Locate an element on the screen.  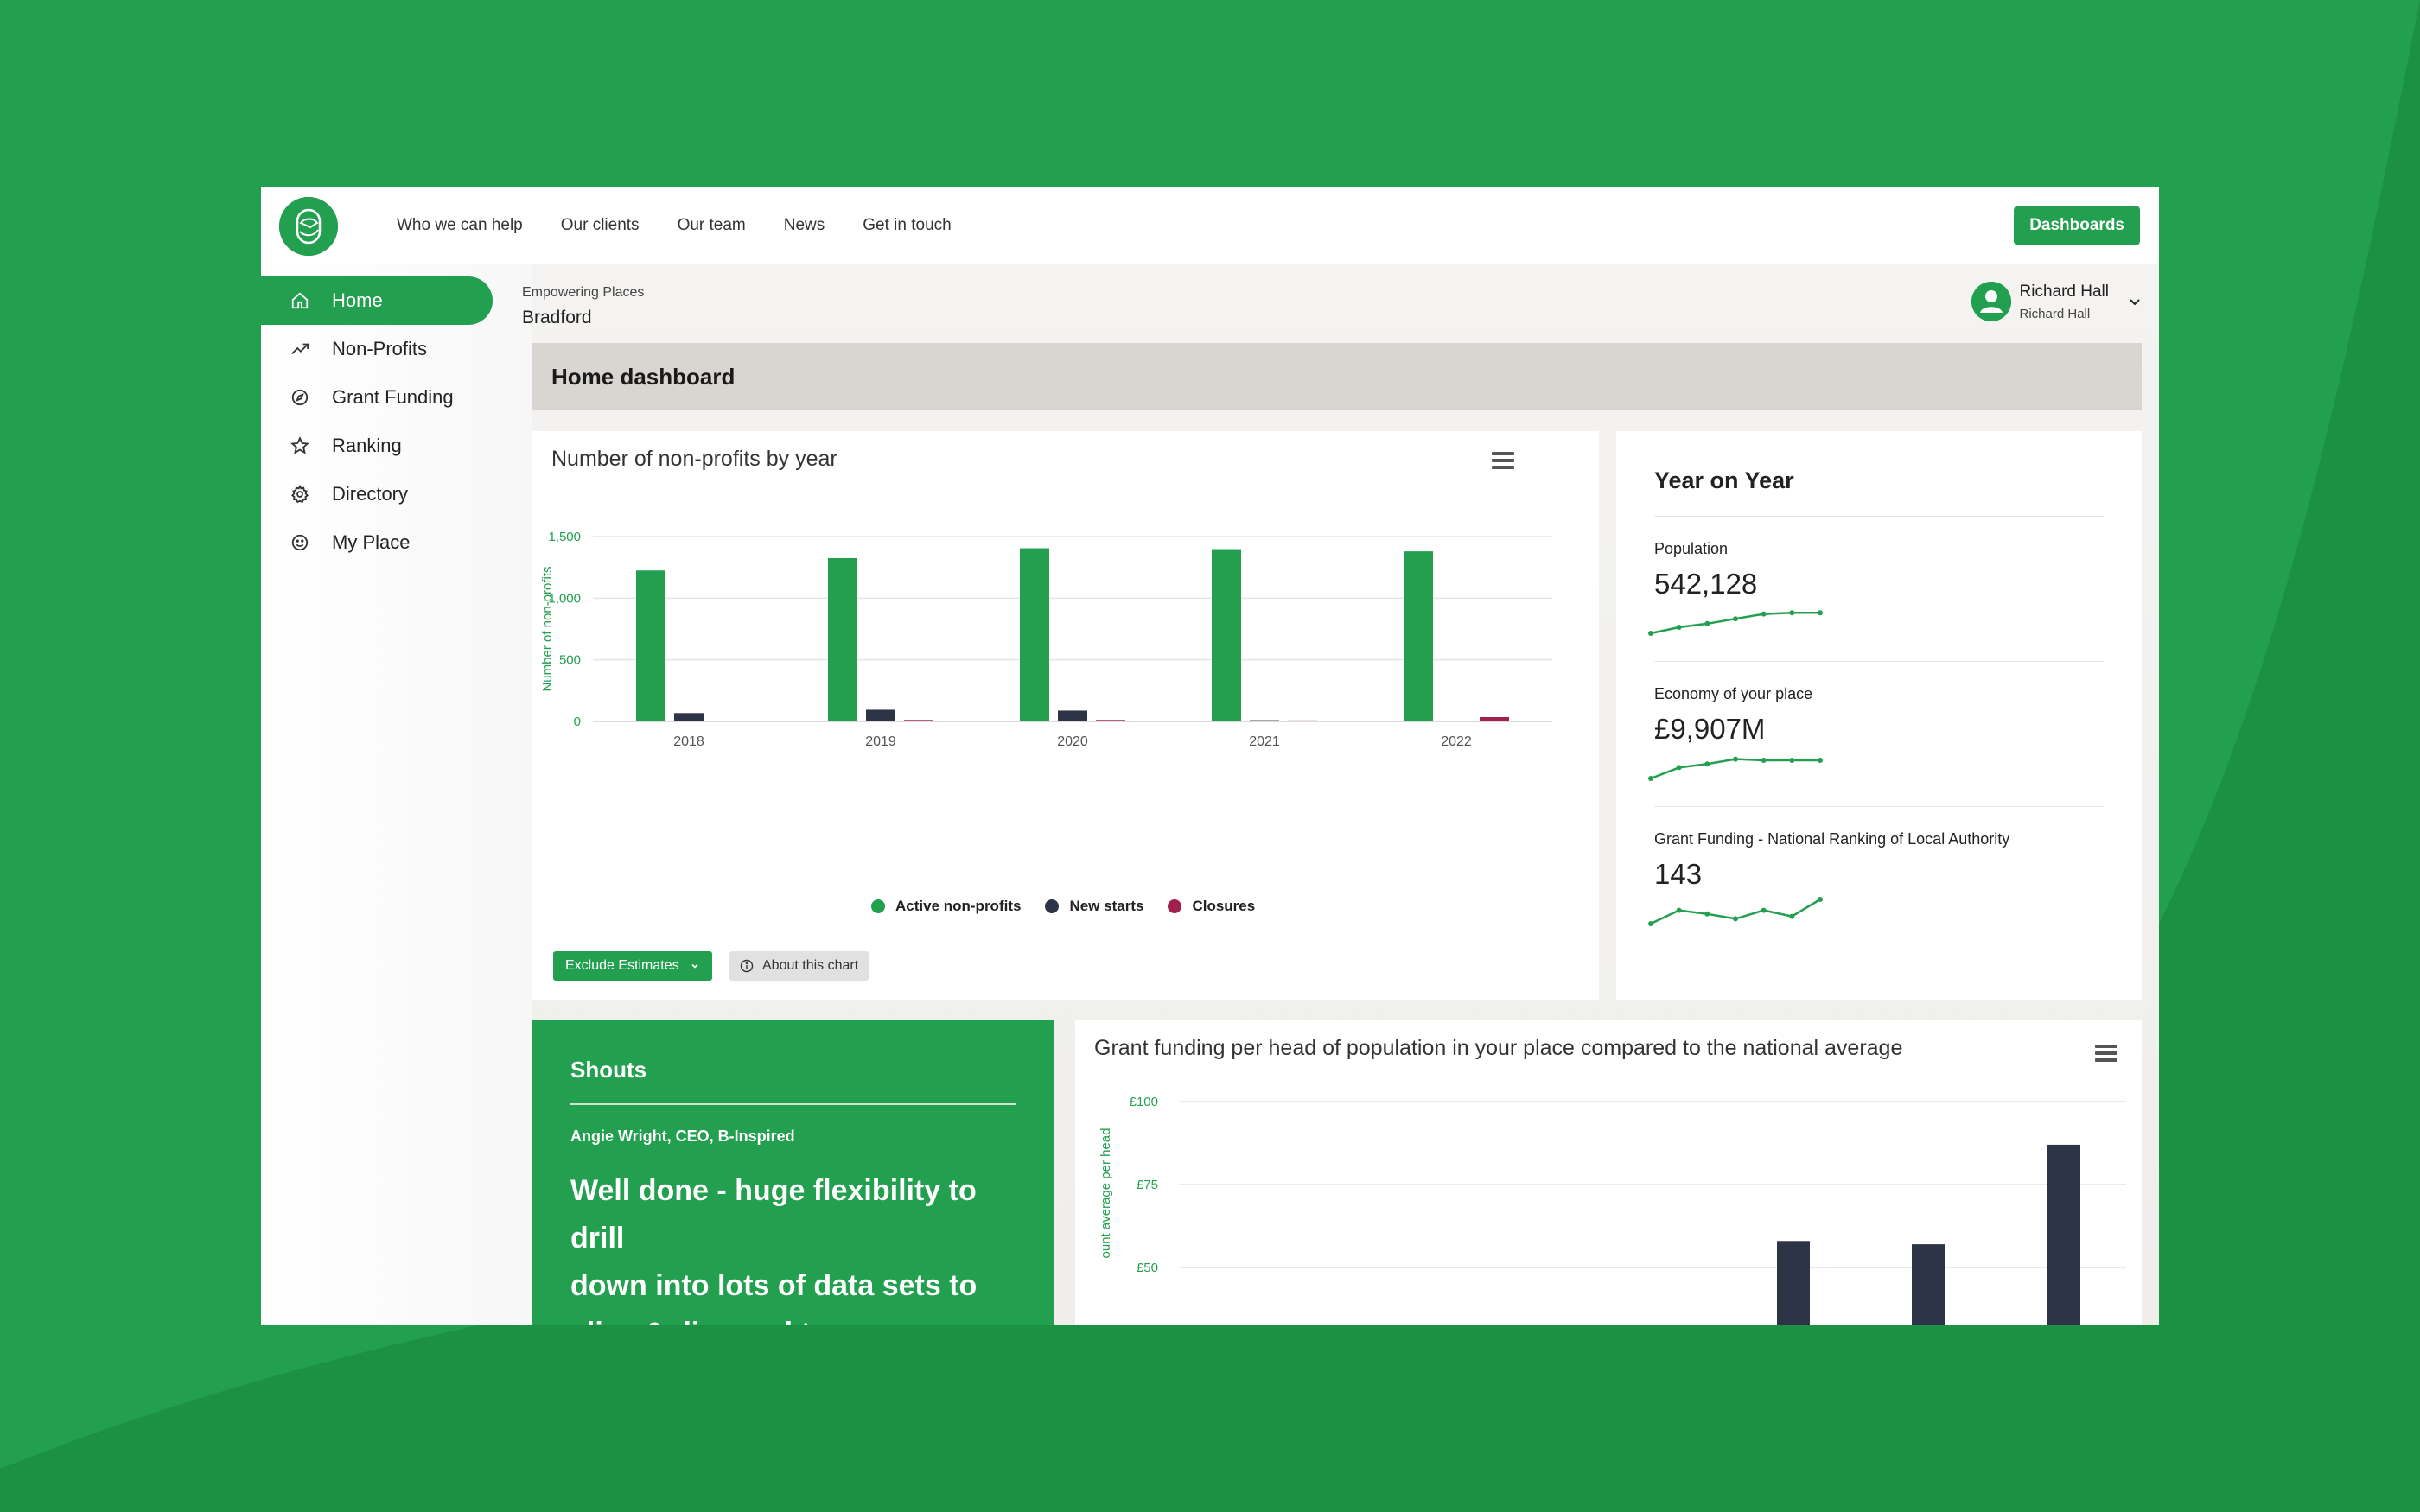
grant-funding-bar-chart: £50 £75 £100 ount average per head is located at coordinates (1612, 1210).